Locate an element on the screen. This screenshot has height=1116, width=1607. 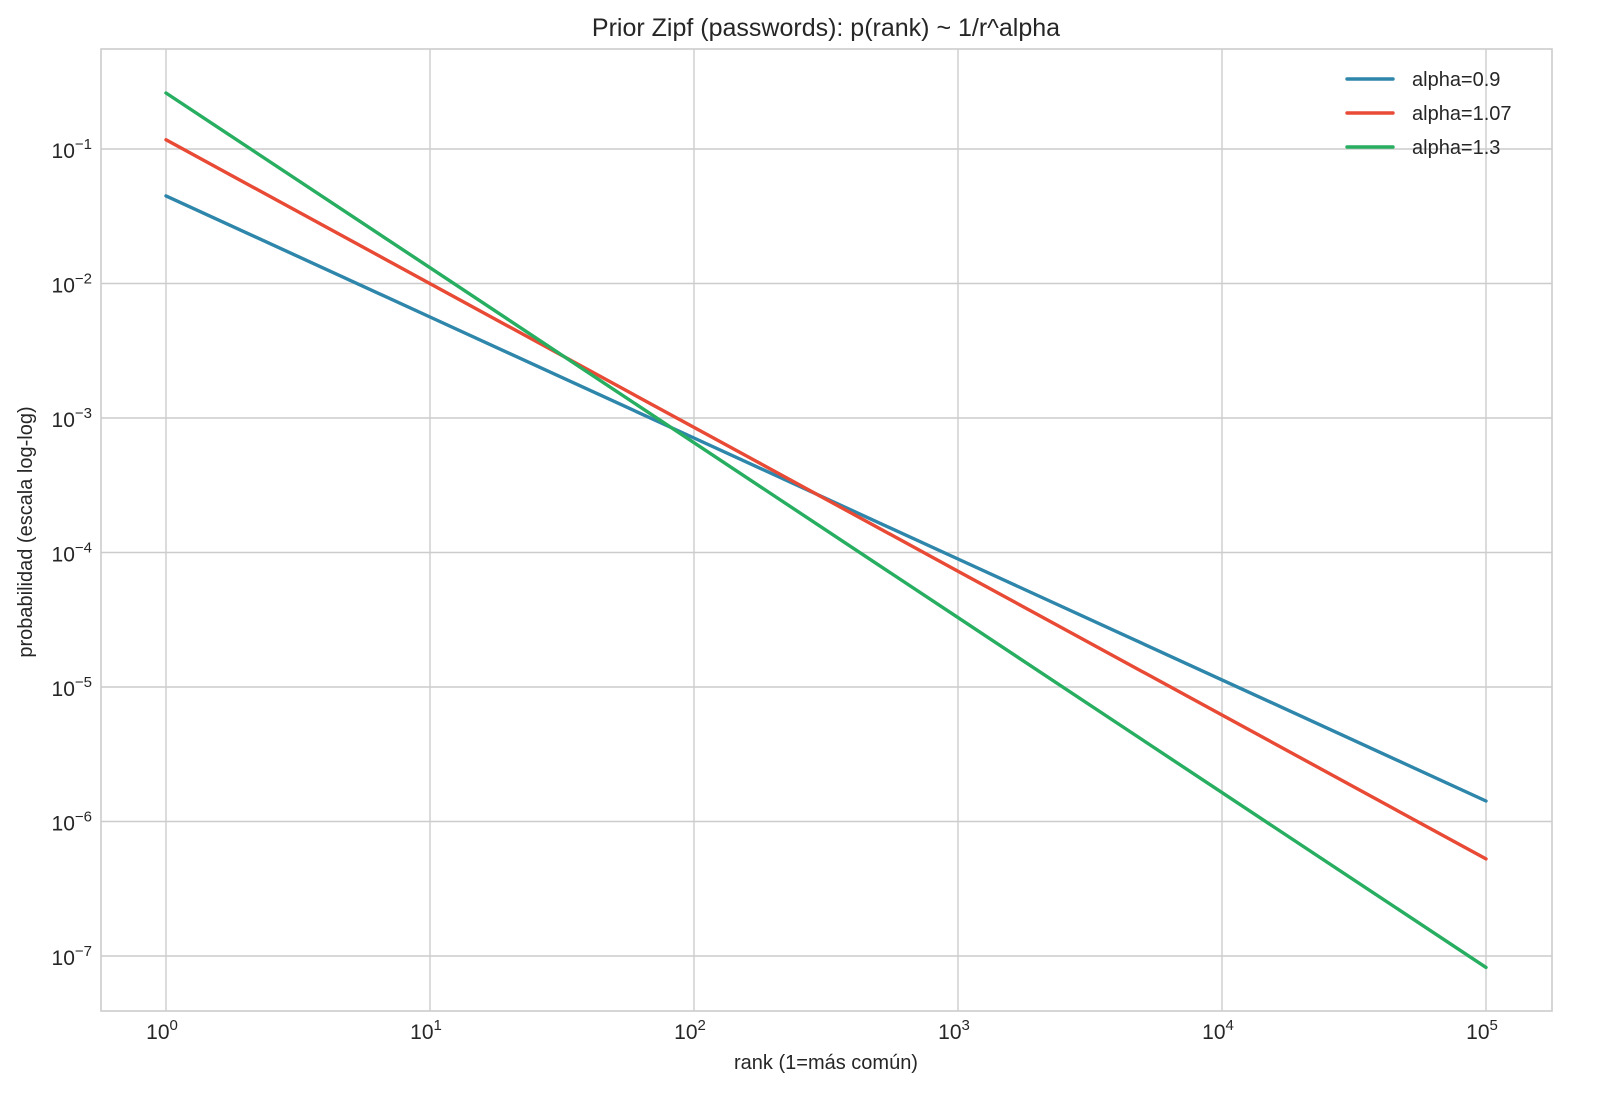
x-tick-label: 10¹ is located at coordinates (426, 1030).